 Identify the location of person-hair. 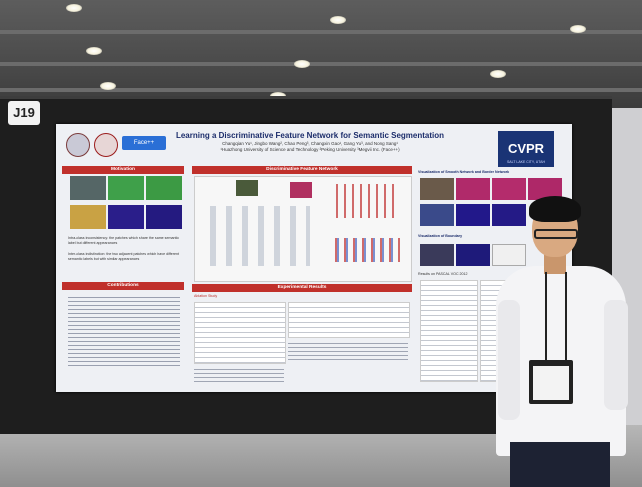
(555, 209).